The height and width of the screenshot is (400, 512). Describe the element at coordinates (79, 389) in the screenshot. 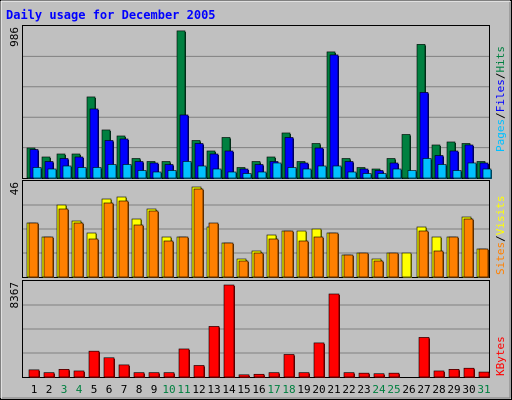

I see `x-tick-label: 4` at that location.